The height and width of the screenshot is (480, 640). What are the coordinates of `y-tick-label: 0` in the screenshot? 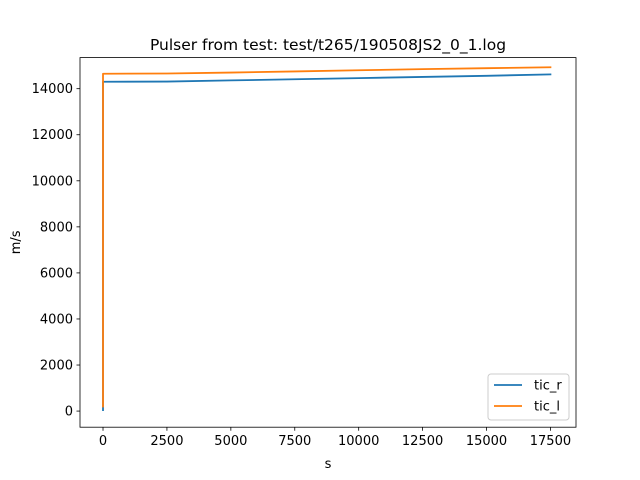 It's located at (69, 412).